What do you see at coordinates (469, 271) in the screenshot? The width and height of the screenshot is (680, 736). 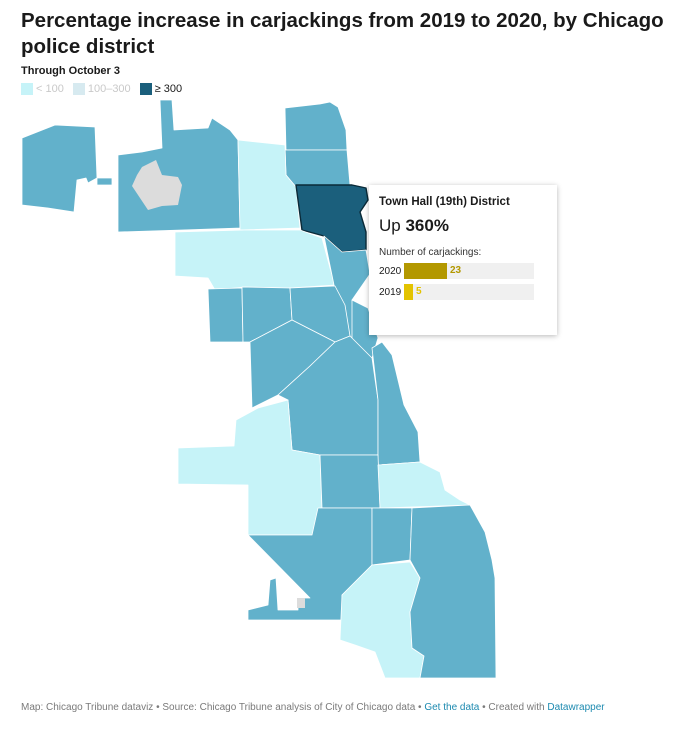 I see `tooltip-bar-track-2020: 23` at bounding box center [469, 271].